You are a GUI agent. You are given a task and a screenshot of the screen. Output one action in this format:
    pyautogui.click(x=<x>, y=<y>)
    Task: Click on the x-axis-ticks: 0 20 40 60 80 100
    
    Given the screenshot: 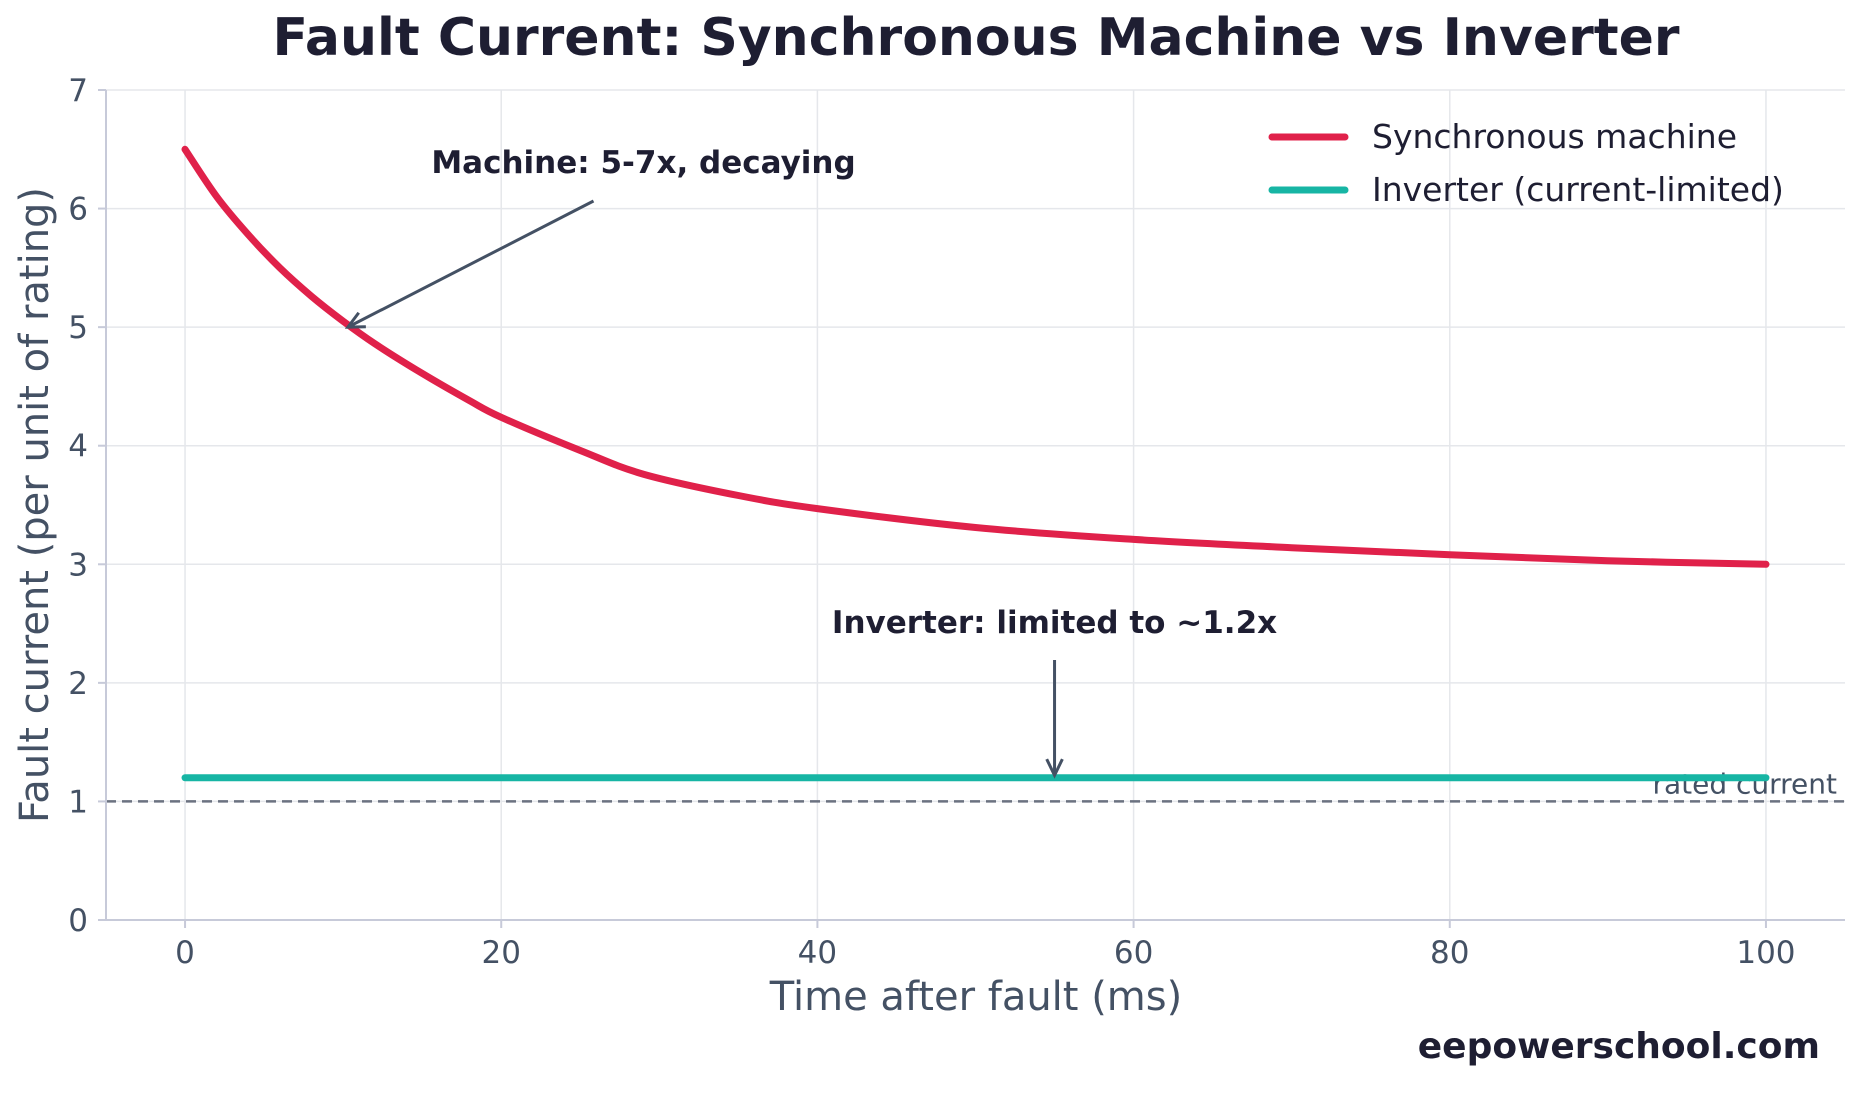 What is the action you would take?
    pyautogui.click(x=985, y=945)
    